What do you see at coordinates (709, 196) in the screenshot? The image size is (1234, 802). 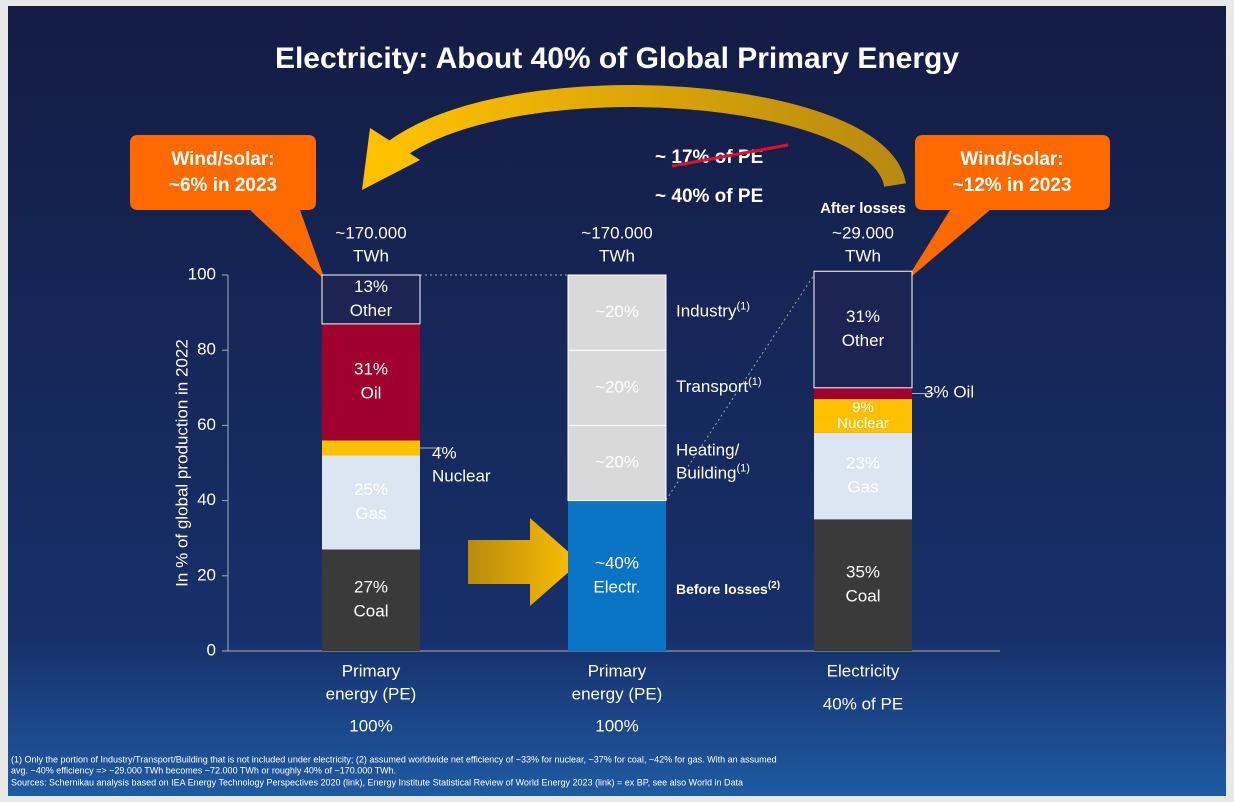 I see `annotation: ~ 40% of PE` at bounding box center [709, 196].